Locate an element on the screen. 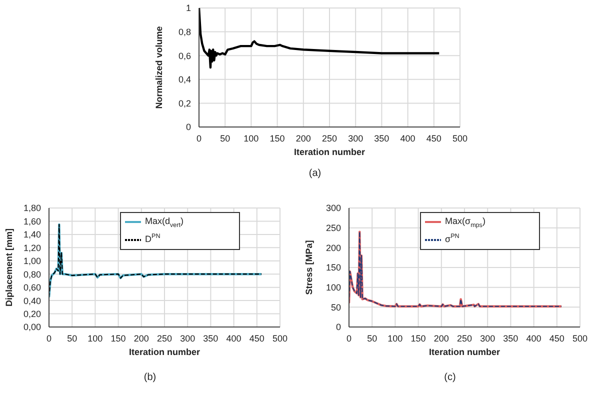  y-tick-label: 0,2 is located at coordinates (184, 103).